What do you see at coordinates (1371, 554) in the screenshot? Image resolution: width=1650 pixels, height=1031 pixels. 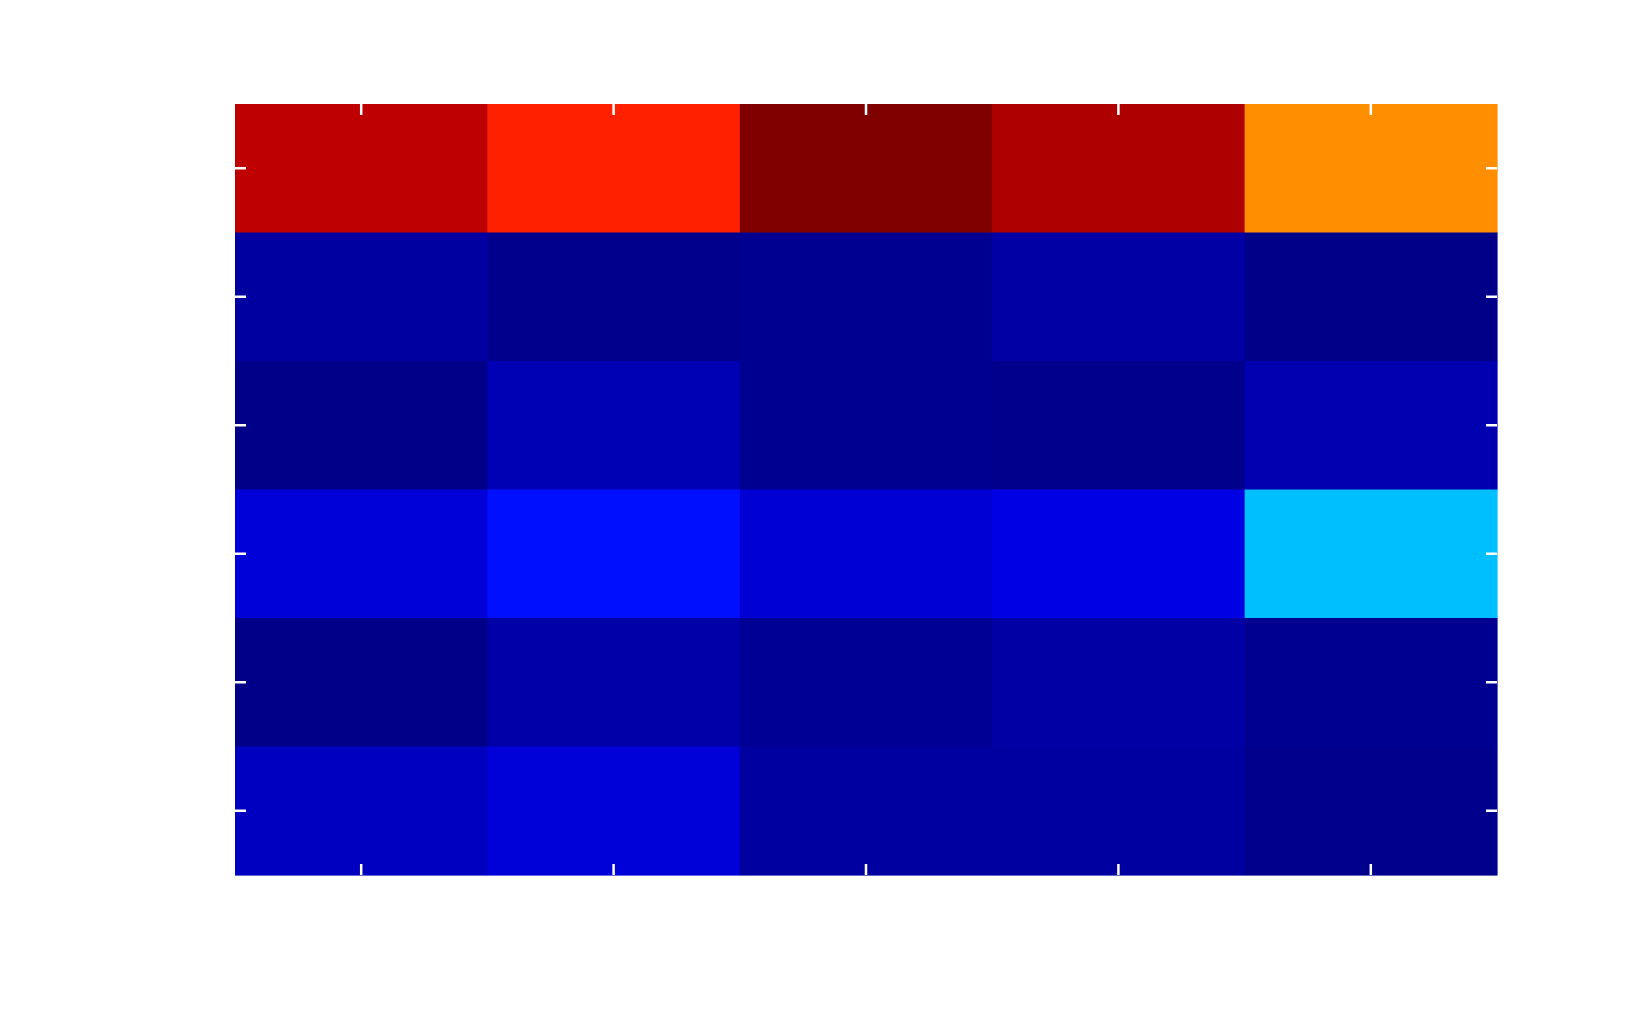 I see `heatmap-cell-r3-c4` at bounding box center [1371, 554].